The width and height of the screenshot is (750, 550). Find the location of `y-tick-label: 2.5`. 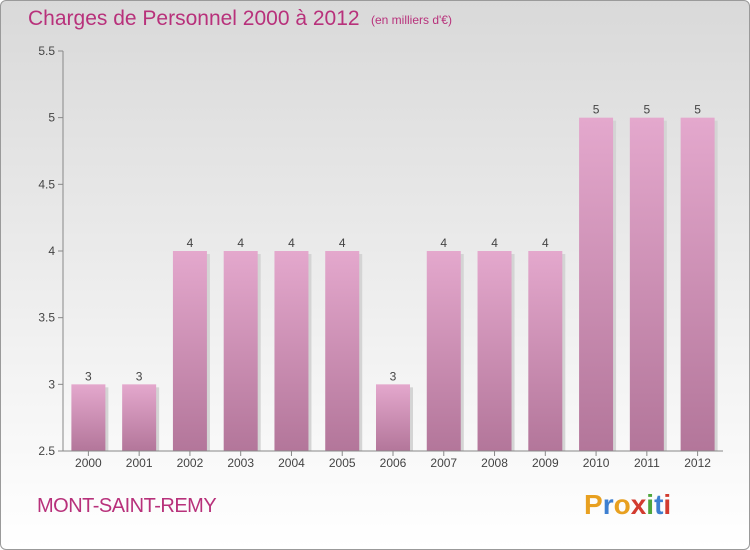

y-tick-label: 2.5 is located at coordinates (46, 451).